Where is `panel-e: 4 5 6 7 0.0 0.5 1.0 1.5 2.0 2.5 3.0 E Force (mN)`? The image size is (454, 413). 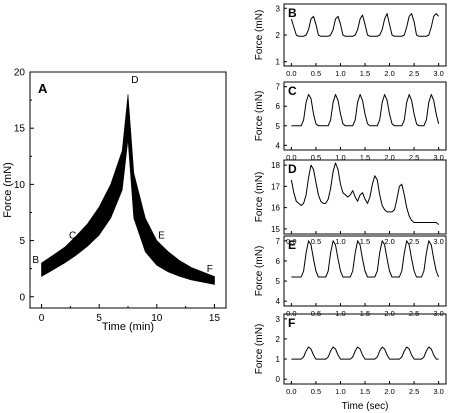 panel-e: 4 5 6 7 0.0 0.5 1.0 1.5 2.0 2.5 3.0 E Force (mN) is located at coordinates (350, 276).